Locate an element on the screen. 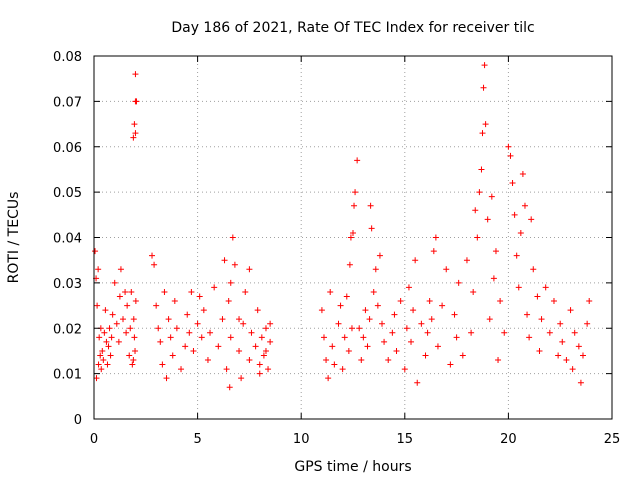  y-tick-label: 0.03 is located at coordinates (67, 284).